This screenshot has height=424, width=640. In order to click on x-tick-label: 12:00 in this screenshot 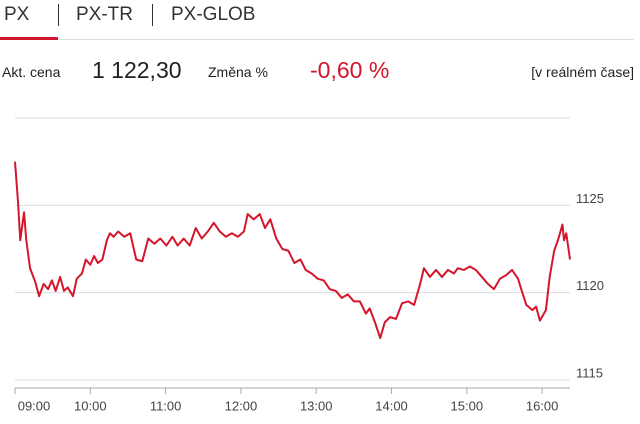, I will do `click(241, 405)`.